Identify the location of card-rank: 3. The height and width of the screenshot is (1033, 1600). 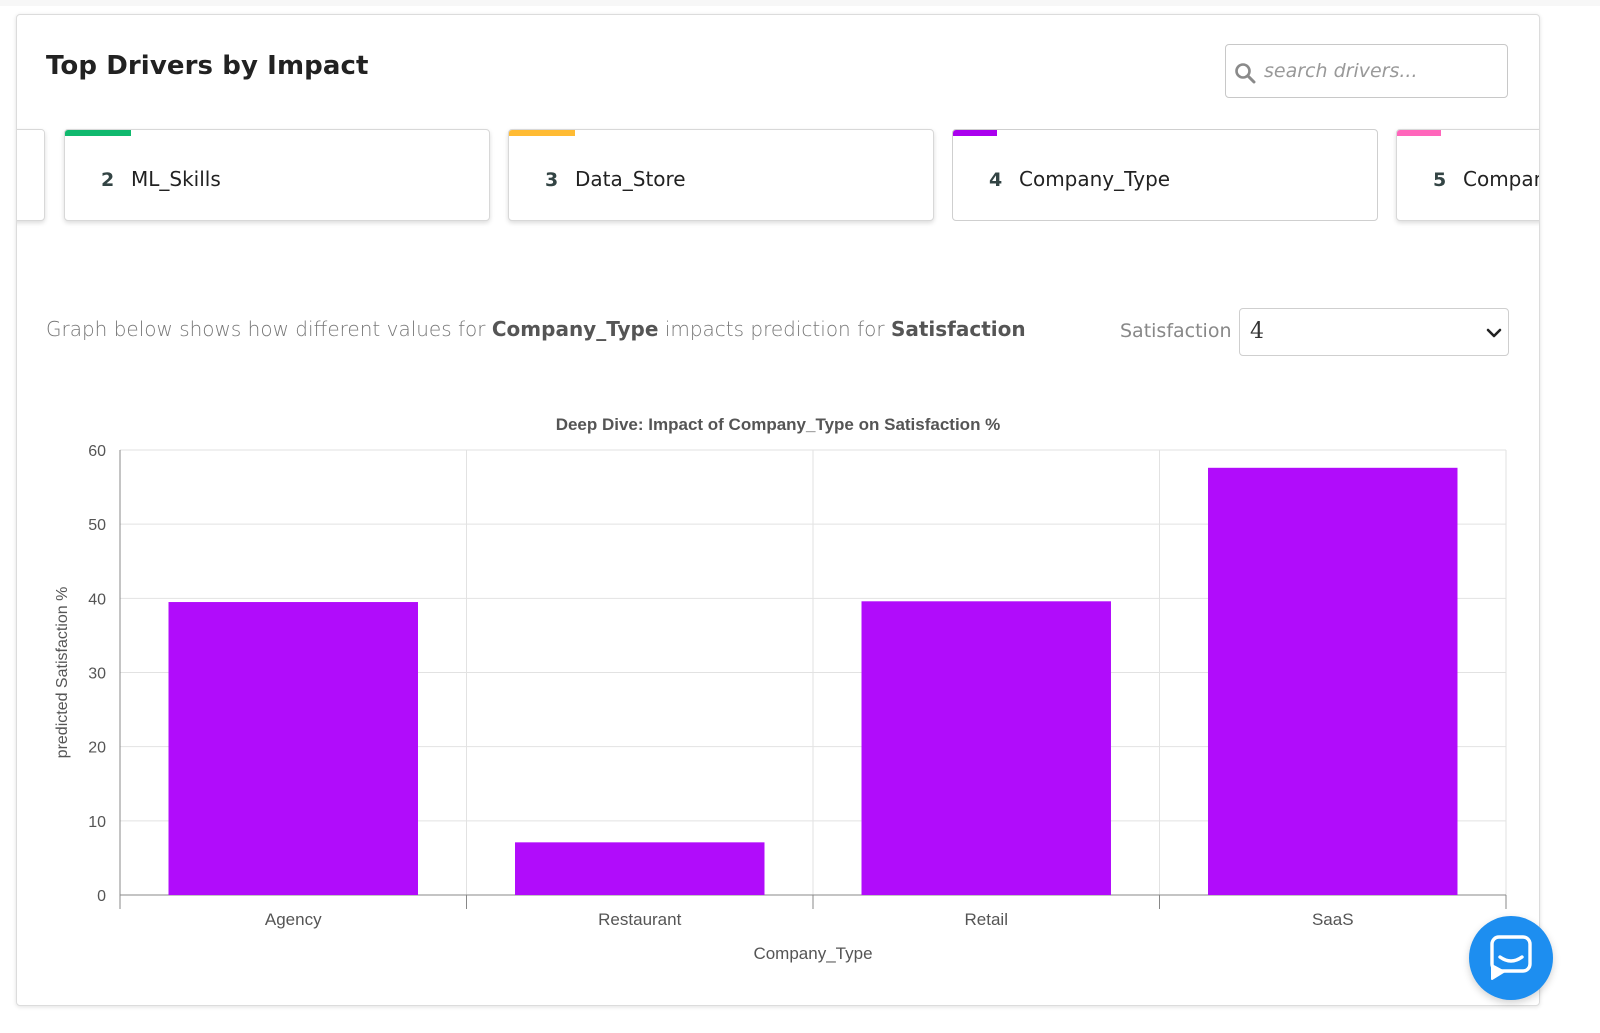
(552, 180).